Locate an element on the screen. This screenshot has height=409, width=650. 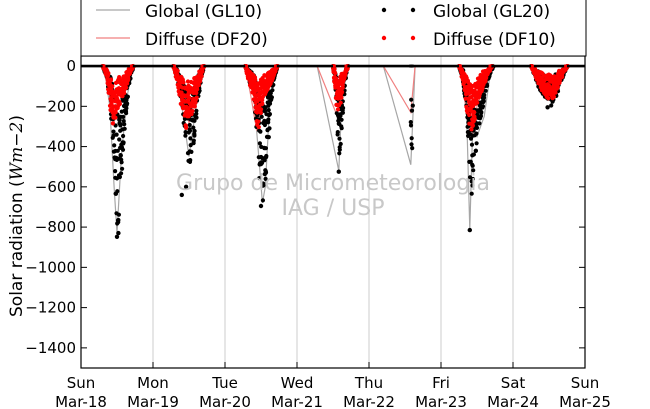
x-tick-date-5: Mar-23 is located at coordinates (441, 401).